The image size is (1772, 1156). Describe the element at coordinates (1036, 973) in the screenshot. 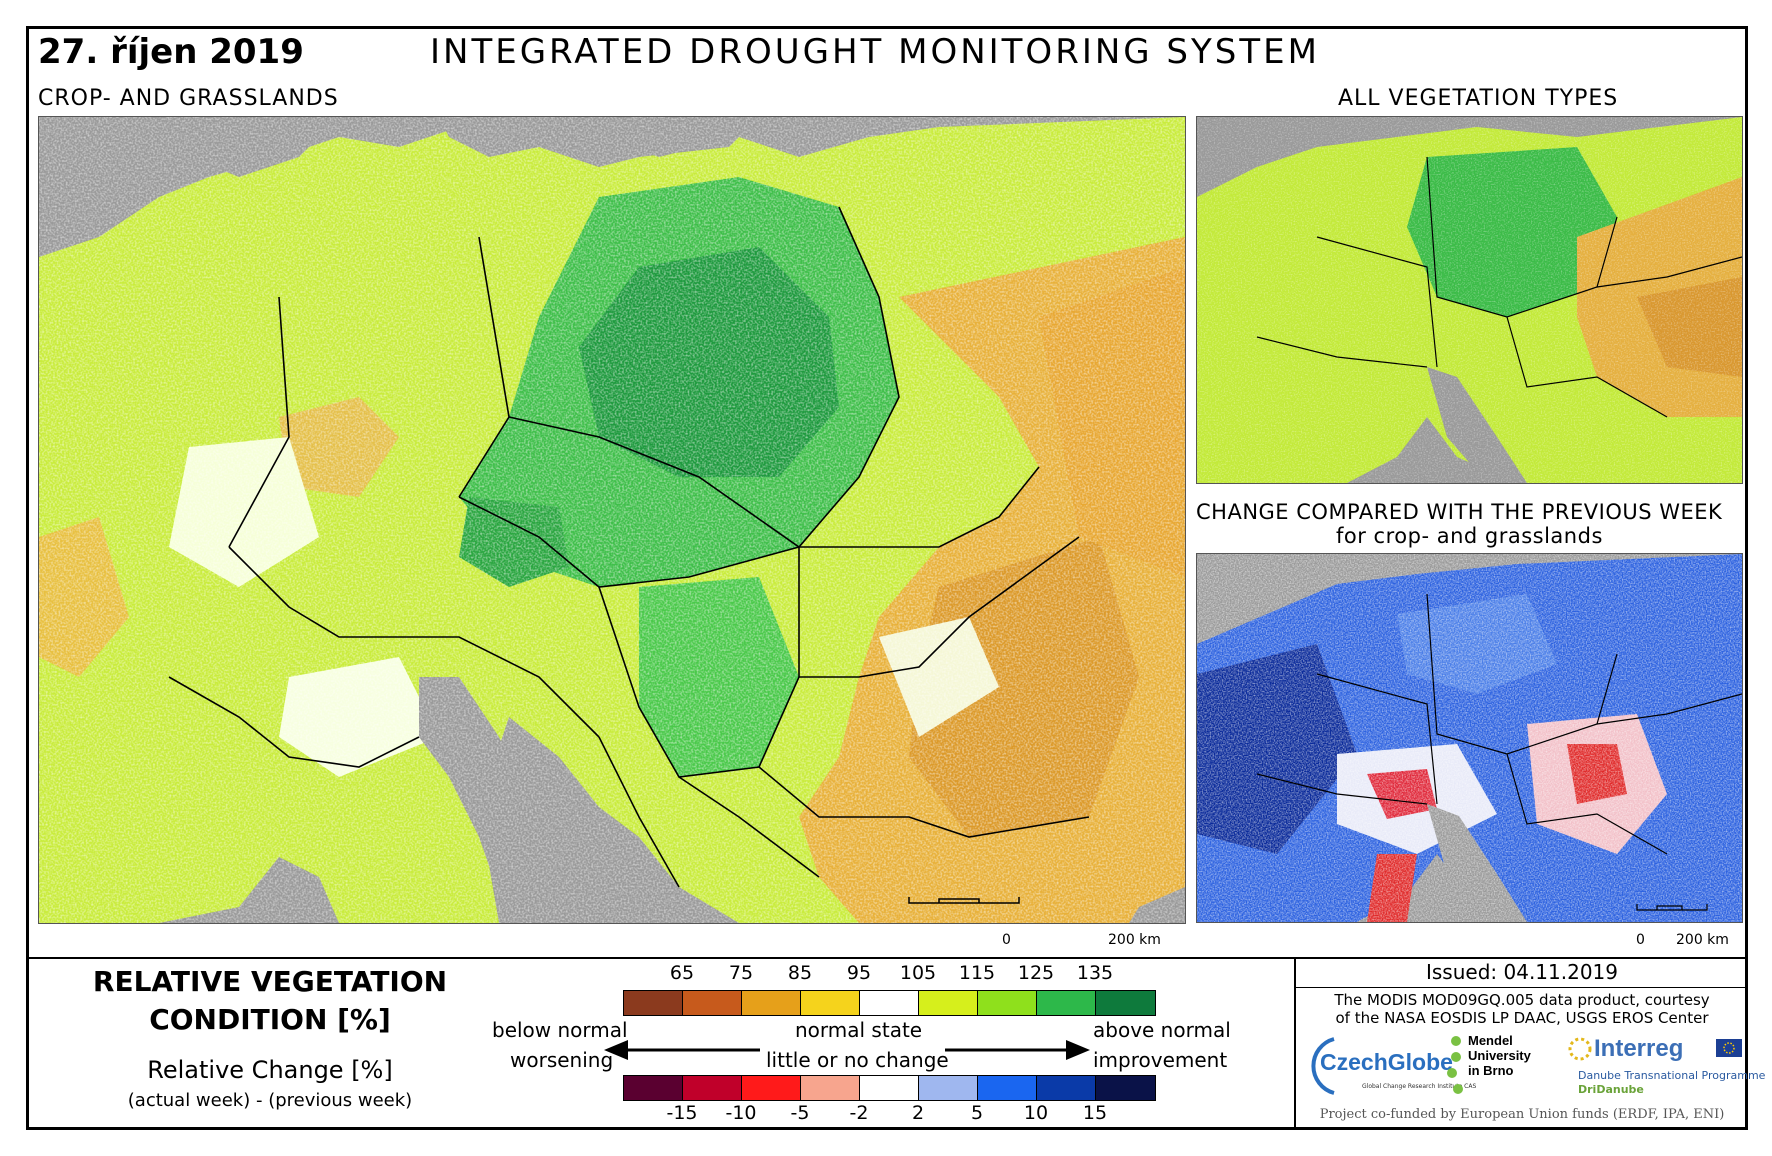

I see `condition-tick-label: 125` at that location.